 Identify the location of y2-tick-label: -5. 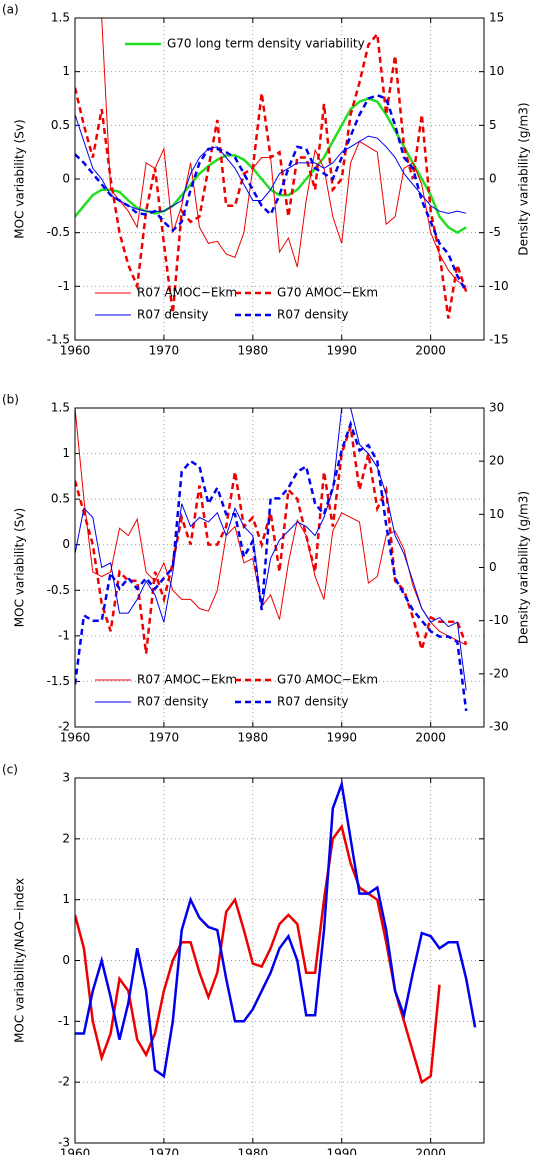
(495, 232).